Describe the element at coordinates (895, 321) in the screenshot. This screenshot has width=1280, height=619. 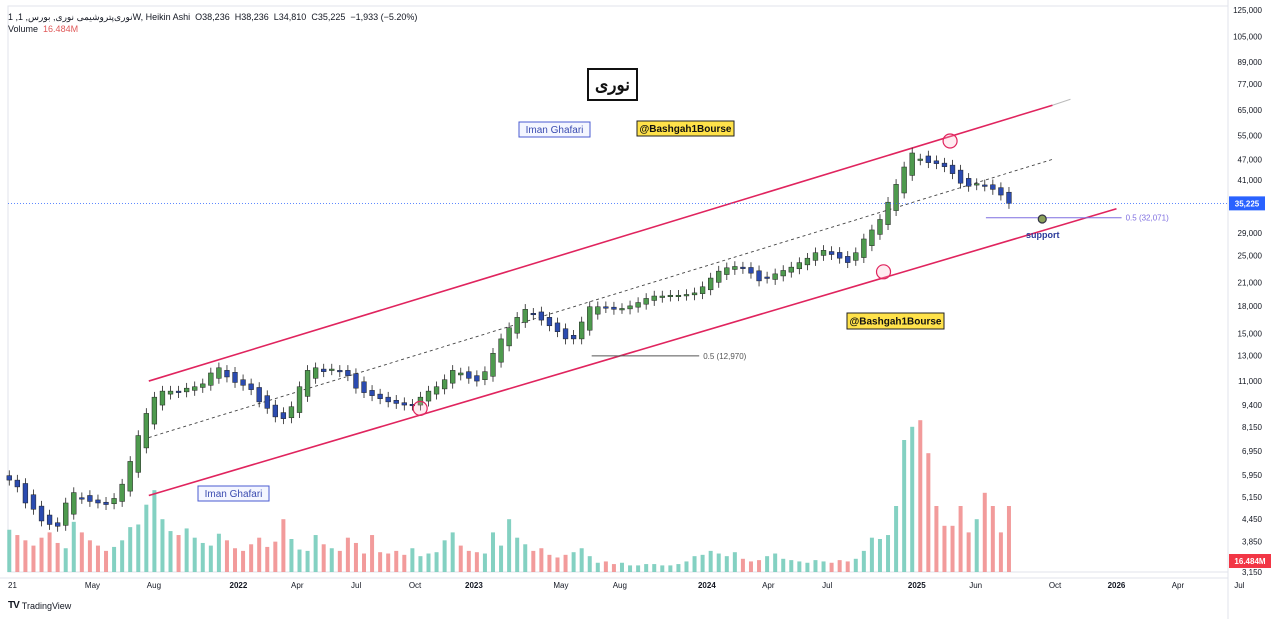
I see `channel-label-box` at that location.